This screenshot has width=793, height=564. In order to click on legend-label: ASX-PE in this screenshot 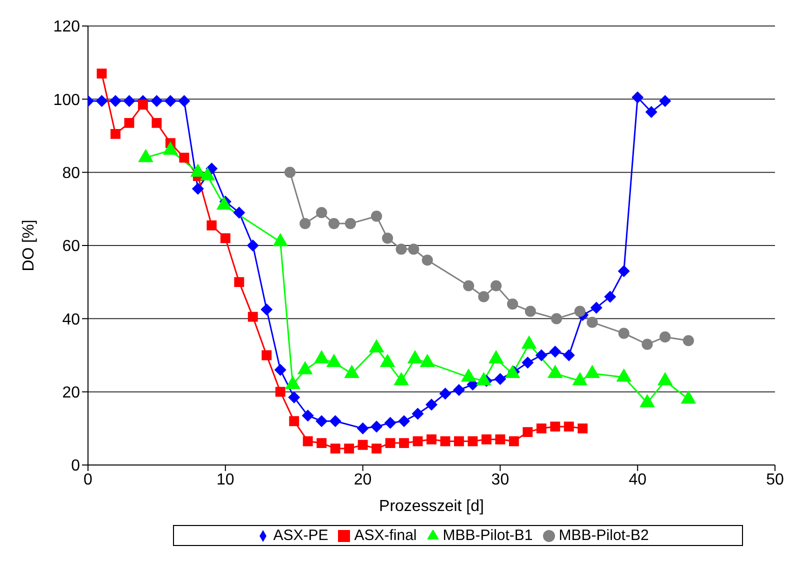, I will do `click(300, 535)`.